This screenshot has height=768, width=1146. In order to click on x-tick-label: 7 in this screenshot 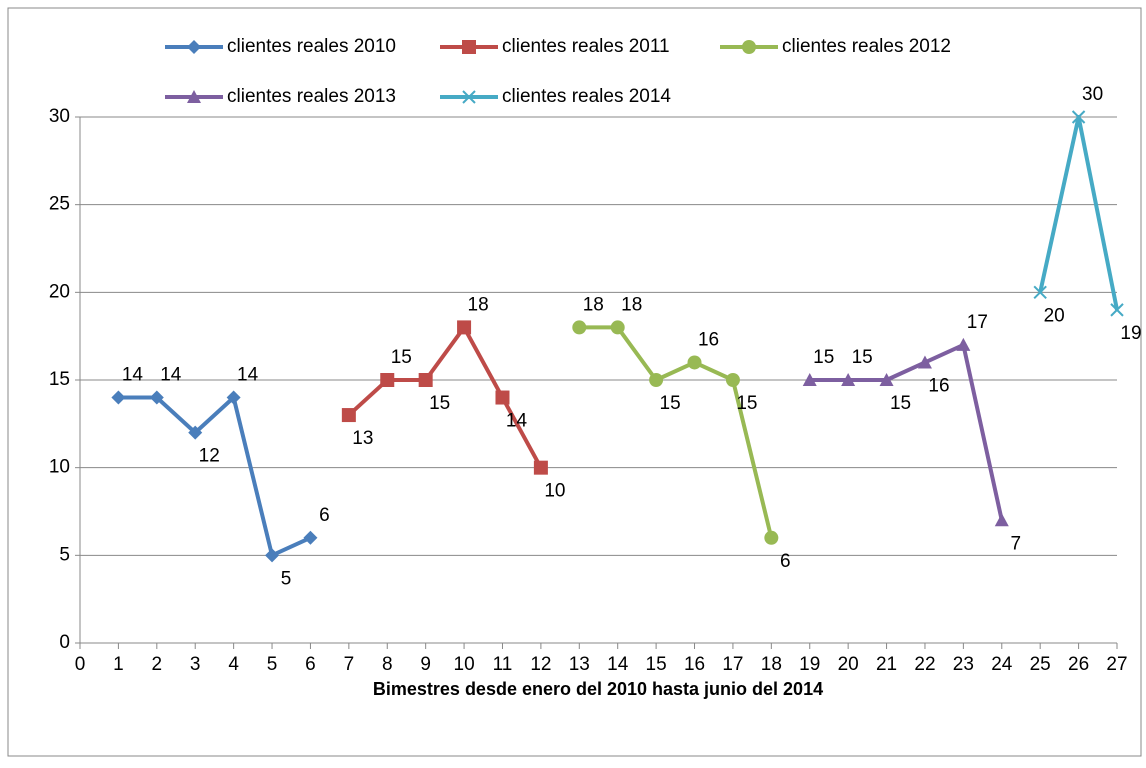, I will do `click(349, 664)`.